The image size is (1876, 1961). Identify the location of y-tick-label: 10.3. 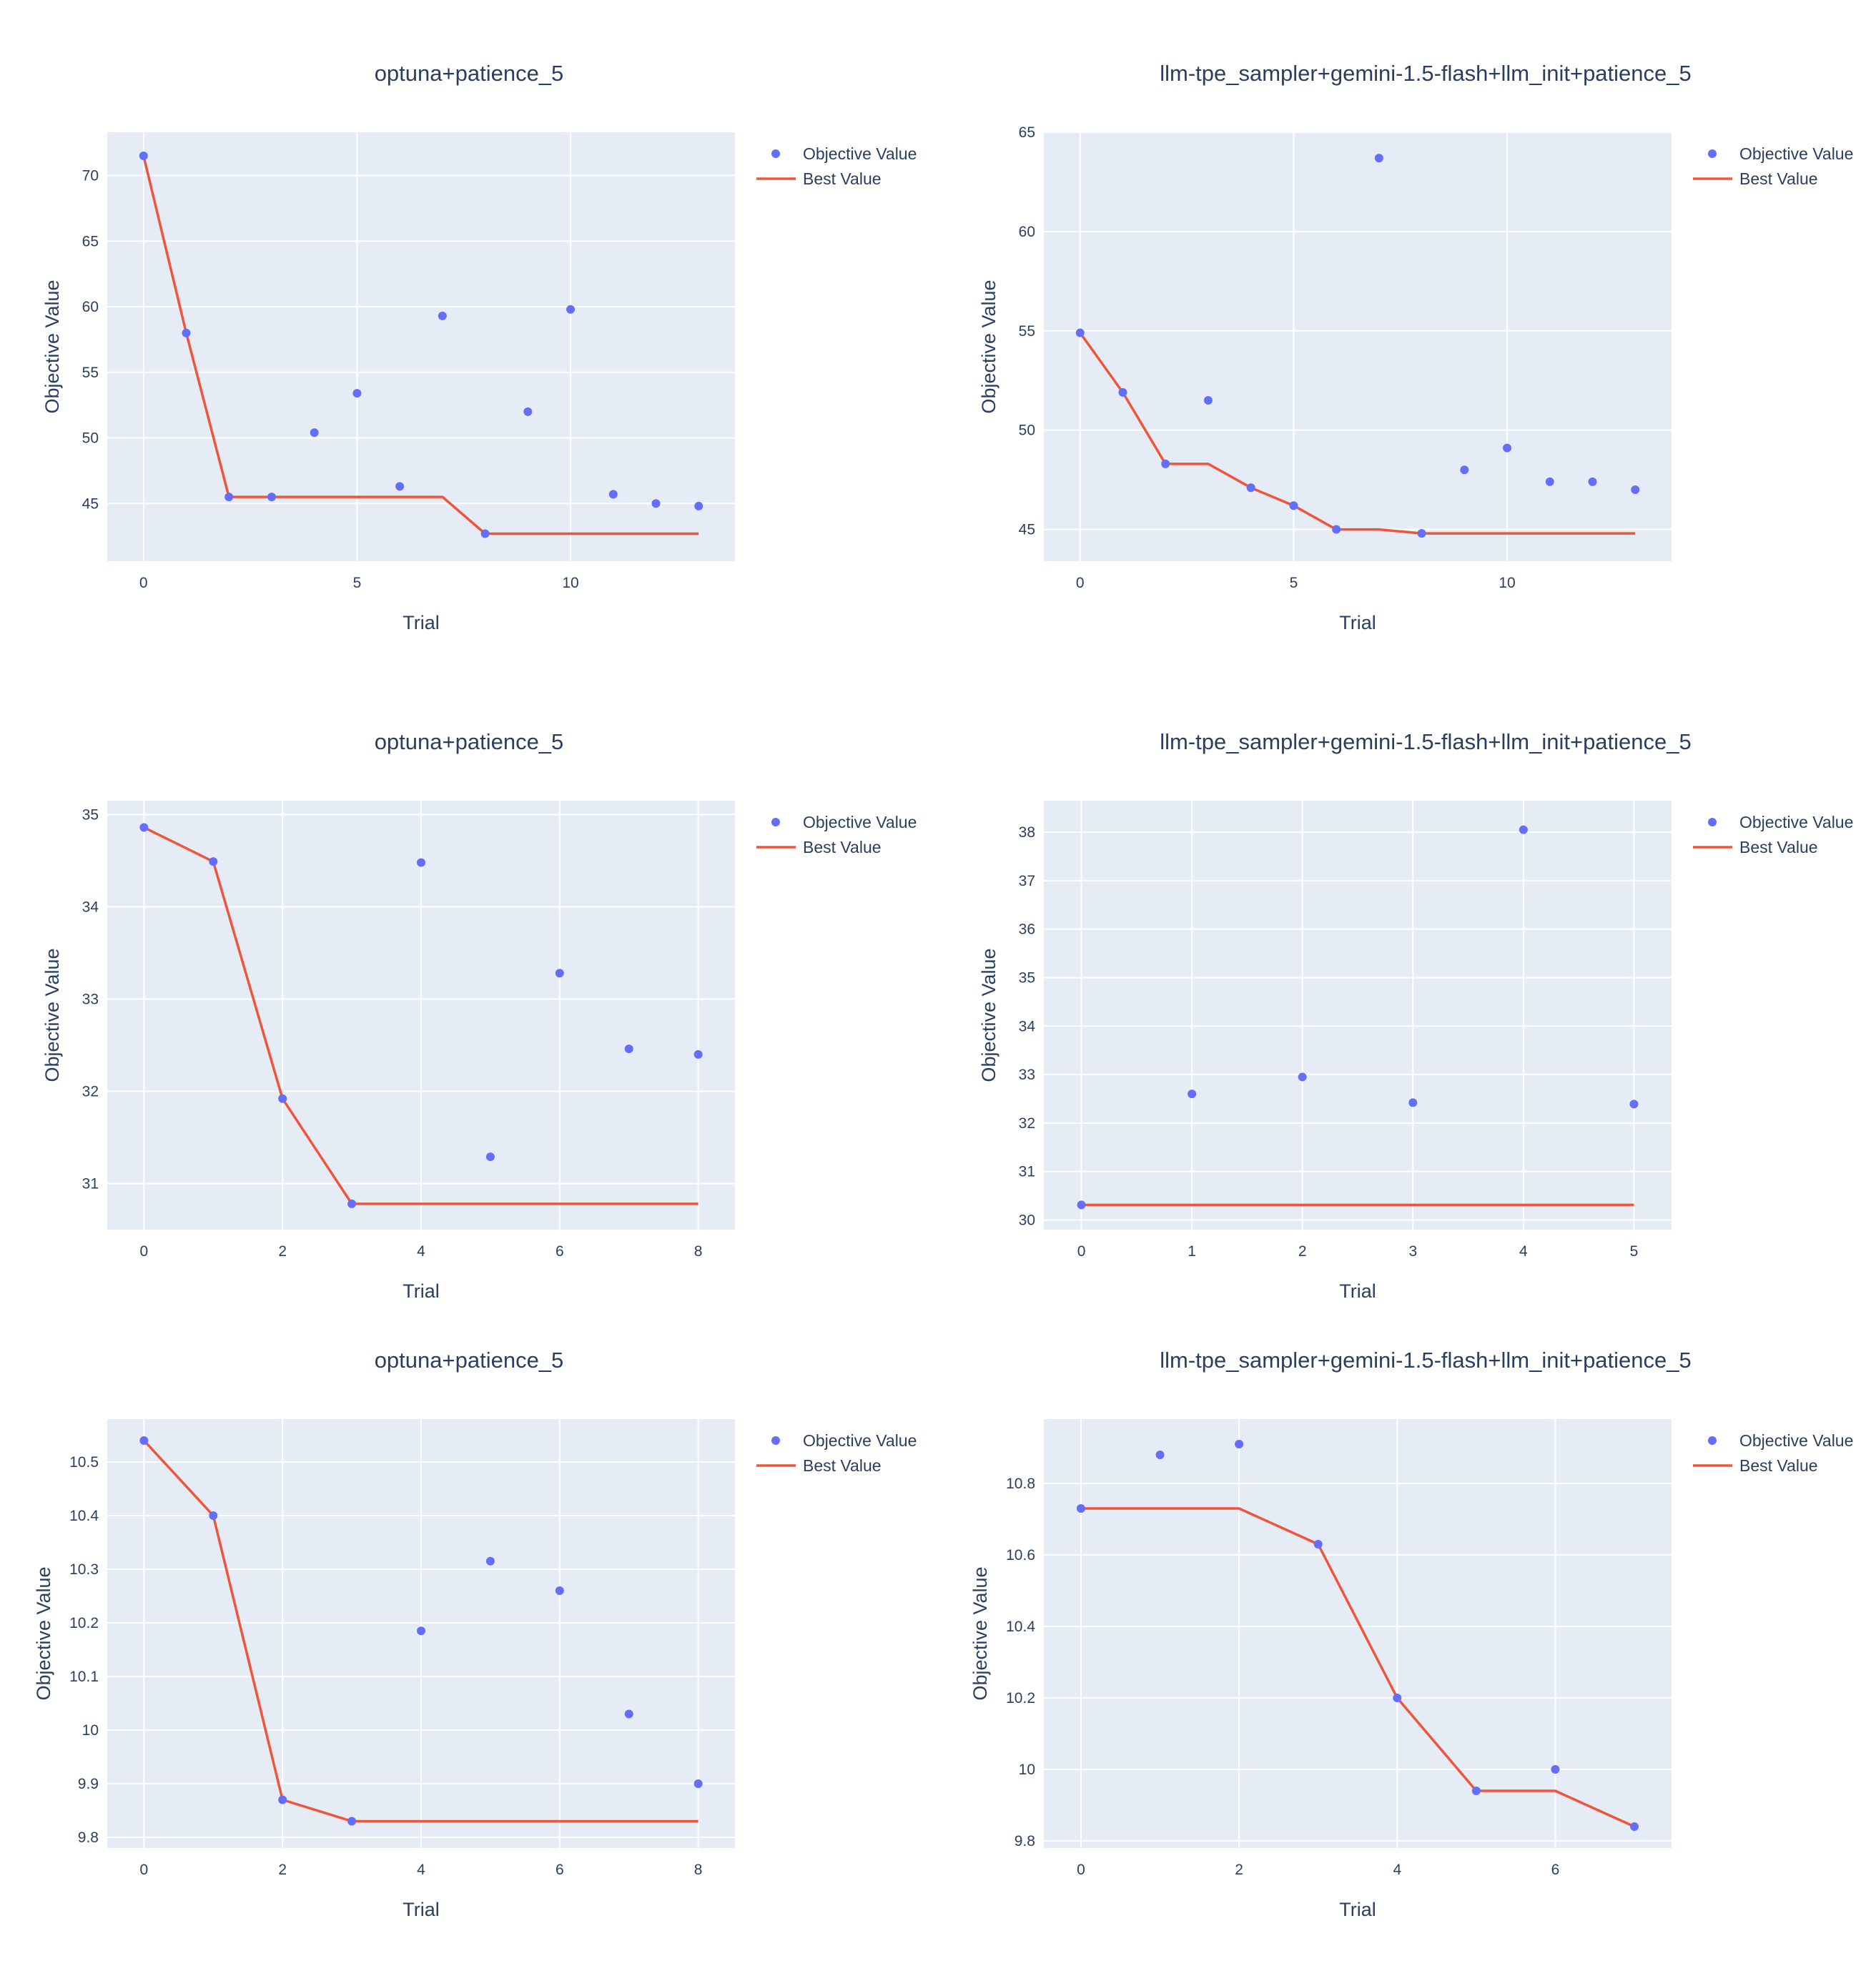
(84, 1569).